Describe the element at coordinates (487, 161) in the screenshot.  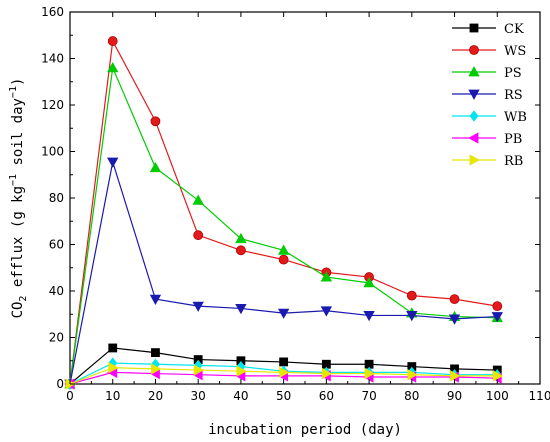
I see `legend-item-rb: RB` at that location.